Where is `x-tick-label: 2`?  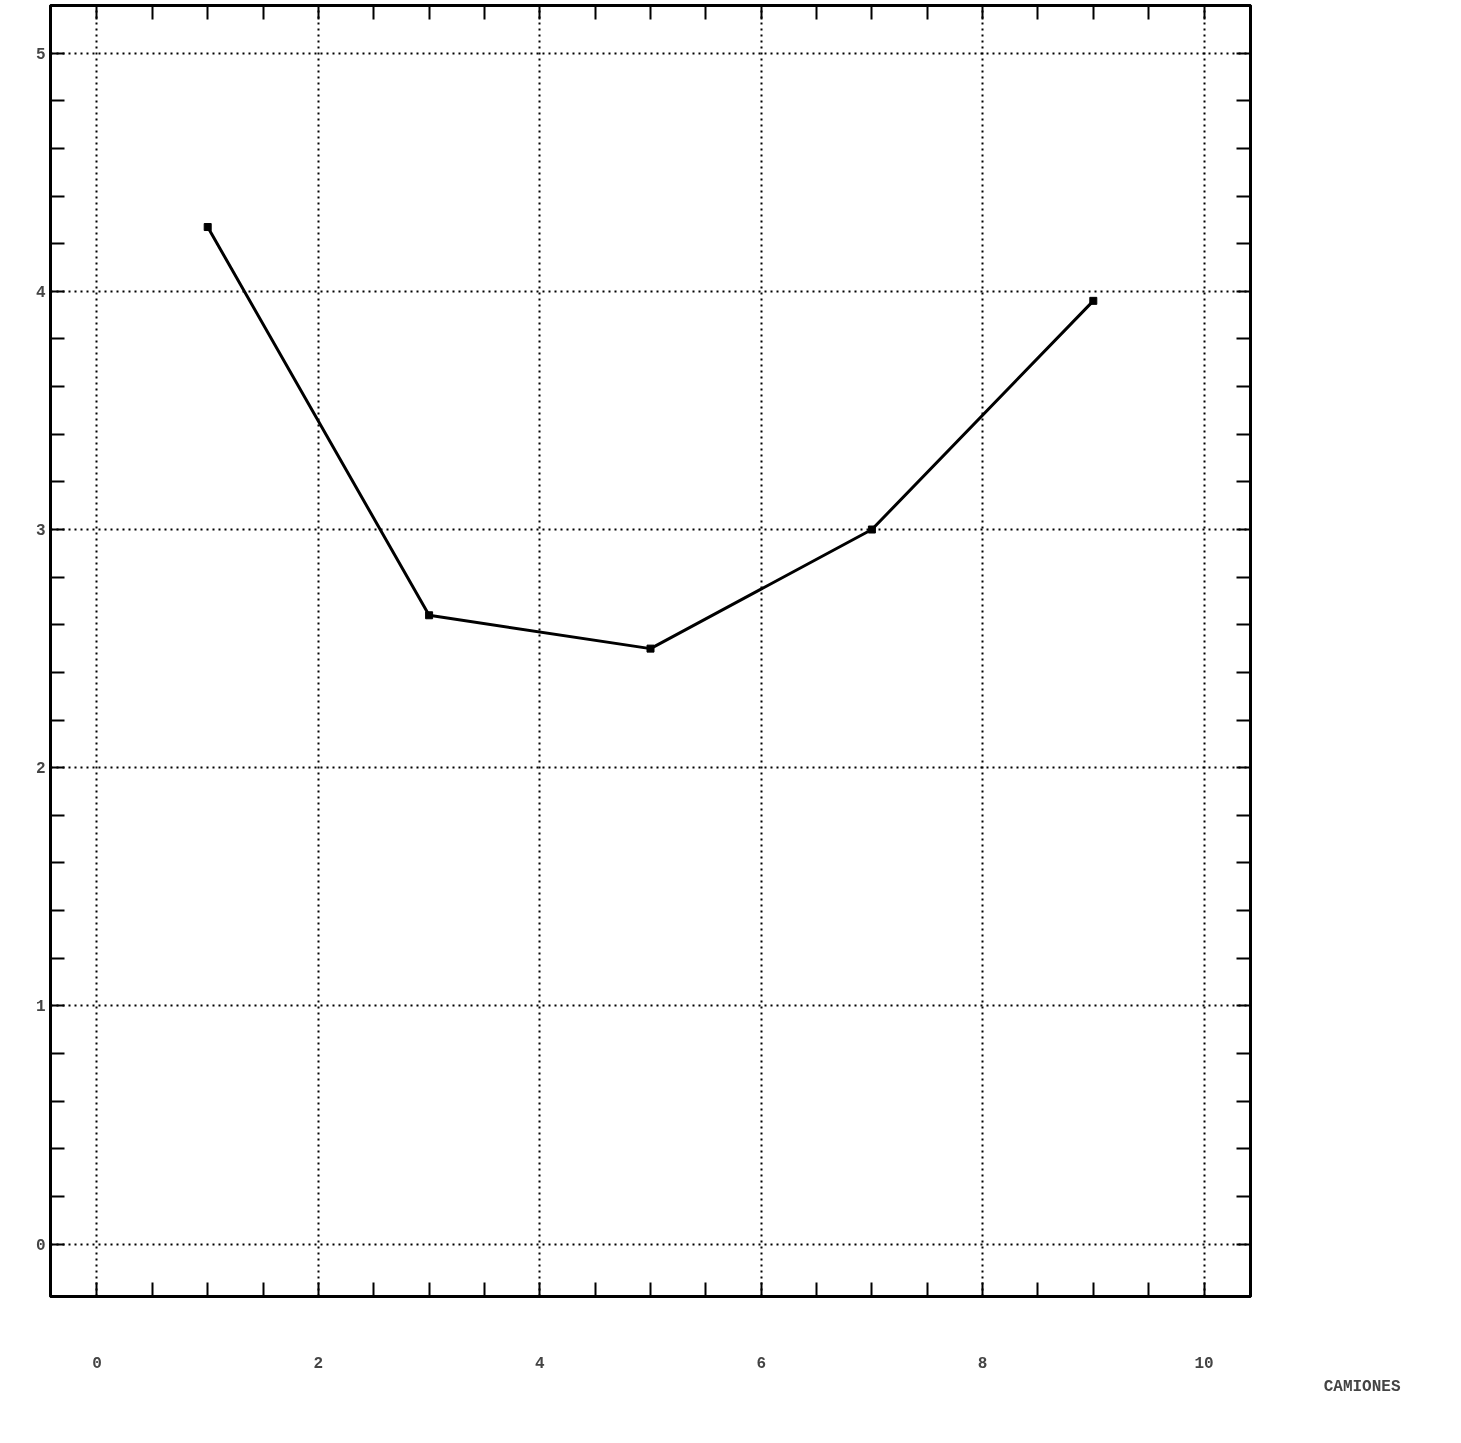 x-tick-label: 2 is located at coordinates (318, 1363).